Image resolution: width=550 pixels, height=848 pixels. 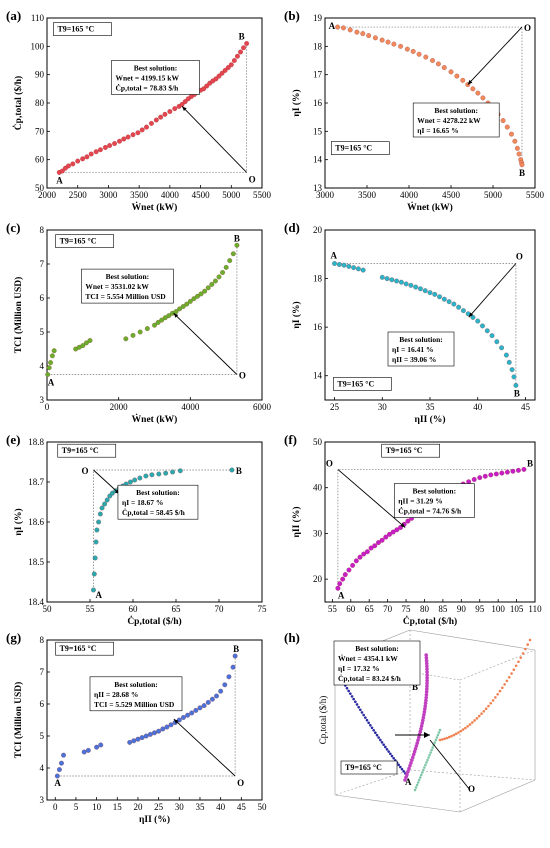 What do you see at coordinates (36, 522) in the screenshot?
I see `y-tick-label: 18.6` at bounding box center [36, 522].